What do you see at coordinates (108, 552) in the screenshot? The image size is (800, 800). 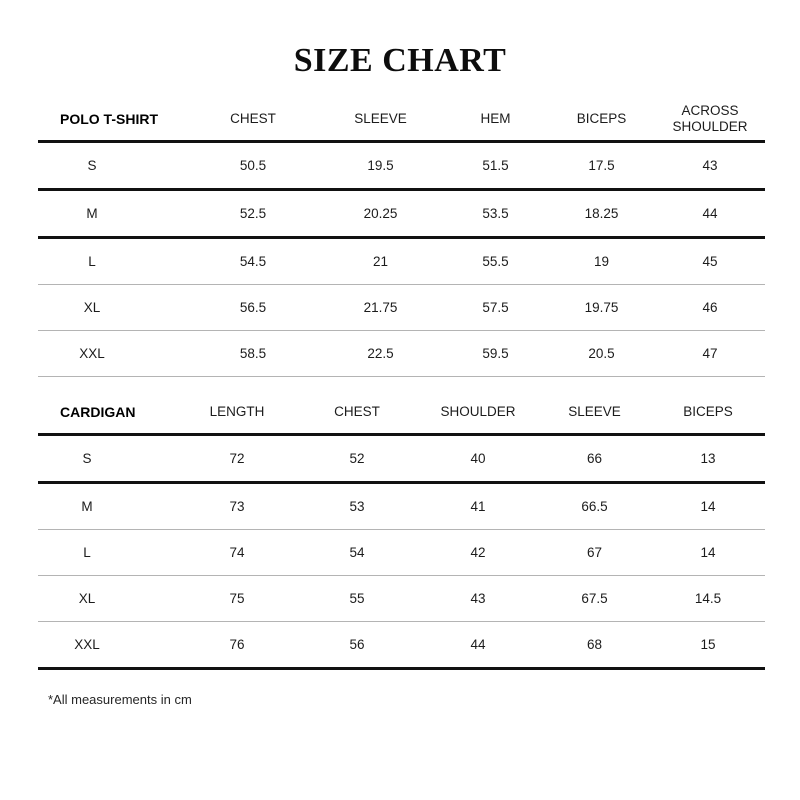 I see `cardigan-row-size-l: L` at bounding box center [108, 552].